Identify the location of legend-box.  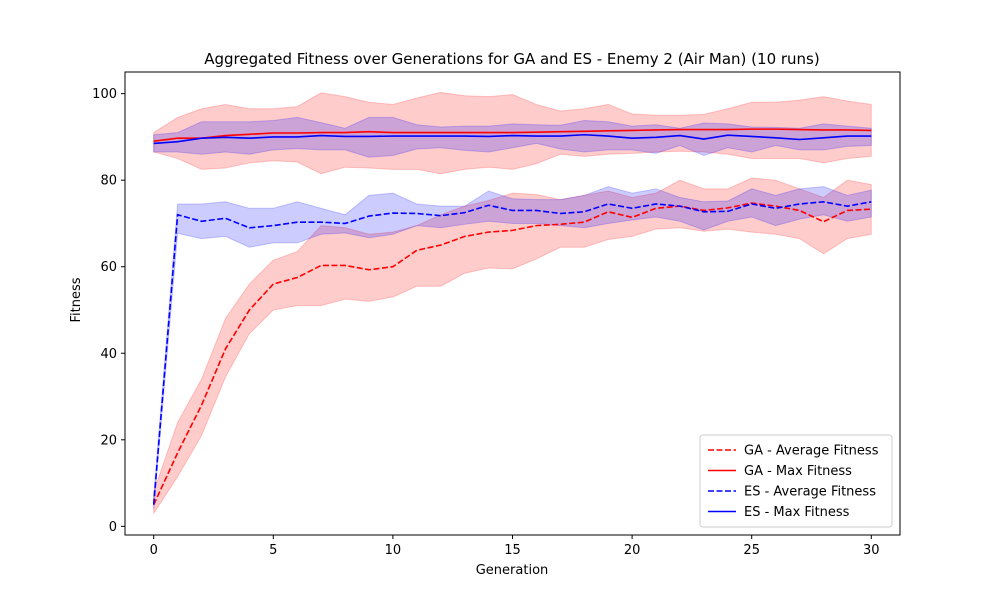
(796, 481).